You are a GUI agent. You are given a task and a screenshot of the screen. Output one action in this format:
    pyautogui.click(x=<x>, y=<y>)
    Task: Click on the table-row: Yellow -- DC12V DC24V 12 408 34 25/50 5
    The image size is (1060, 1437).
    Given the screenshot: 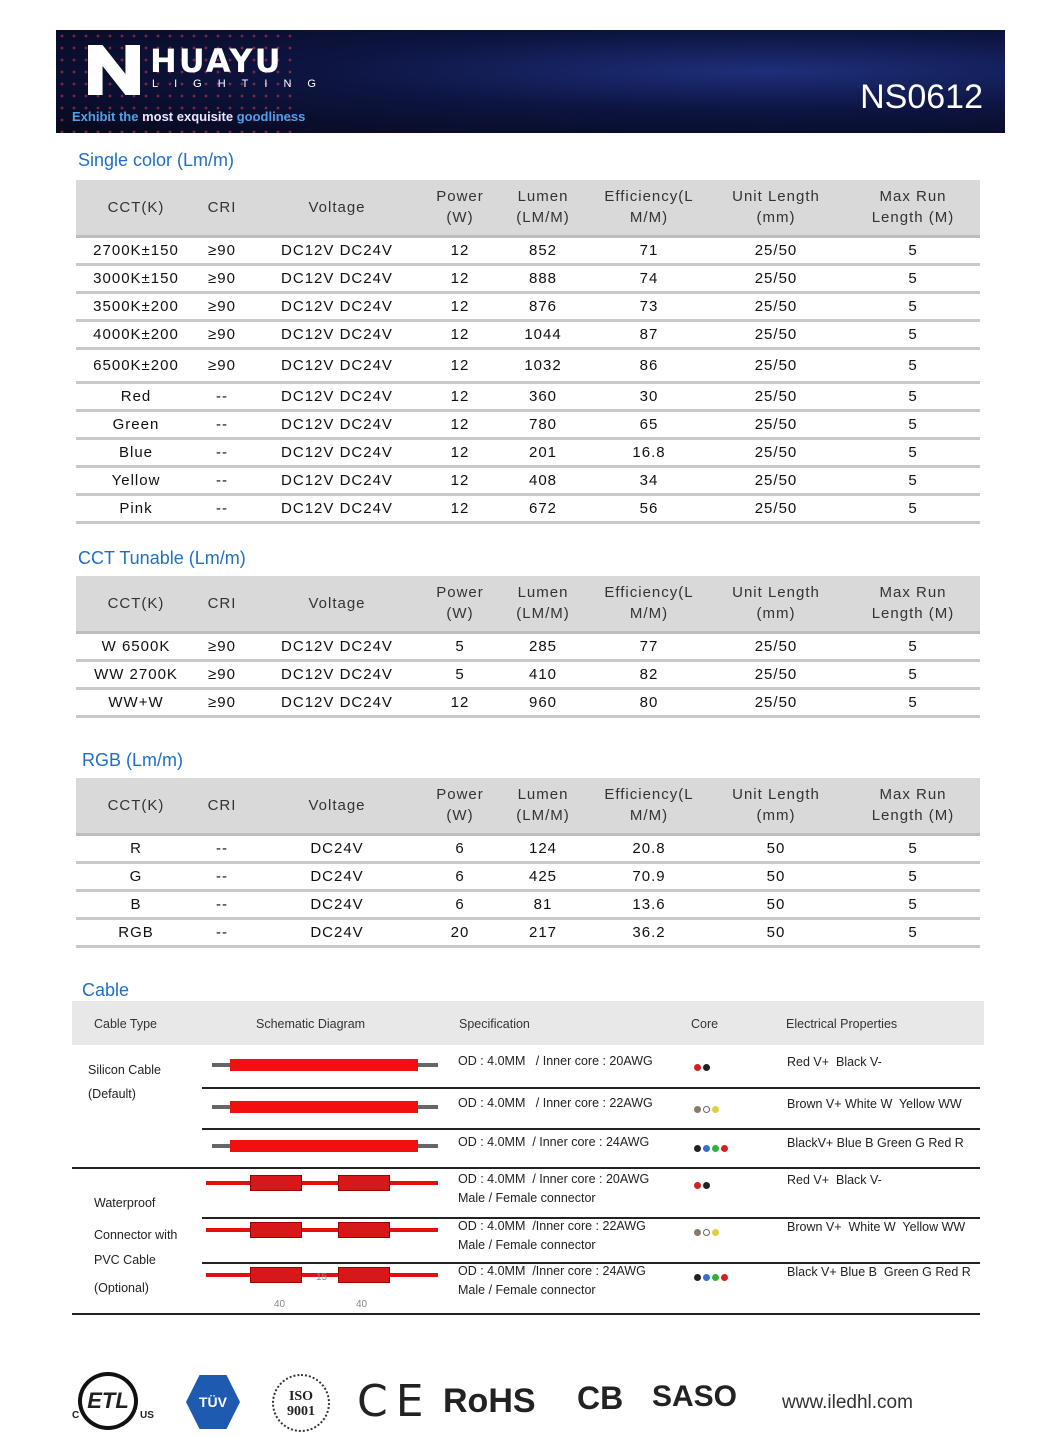 What is the action you would take?
    pyautogui.click(x=528, y=481)
    